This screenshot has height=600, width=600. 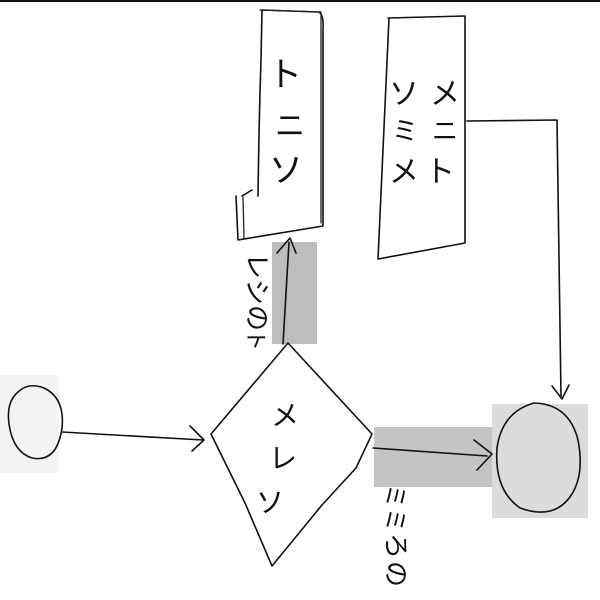 What do you see at coordinates (445, 94) in the screenshot?
I see `box-top-right-text-c2-1: メ` at bounding box center [445, 94].